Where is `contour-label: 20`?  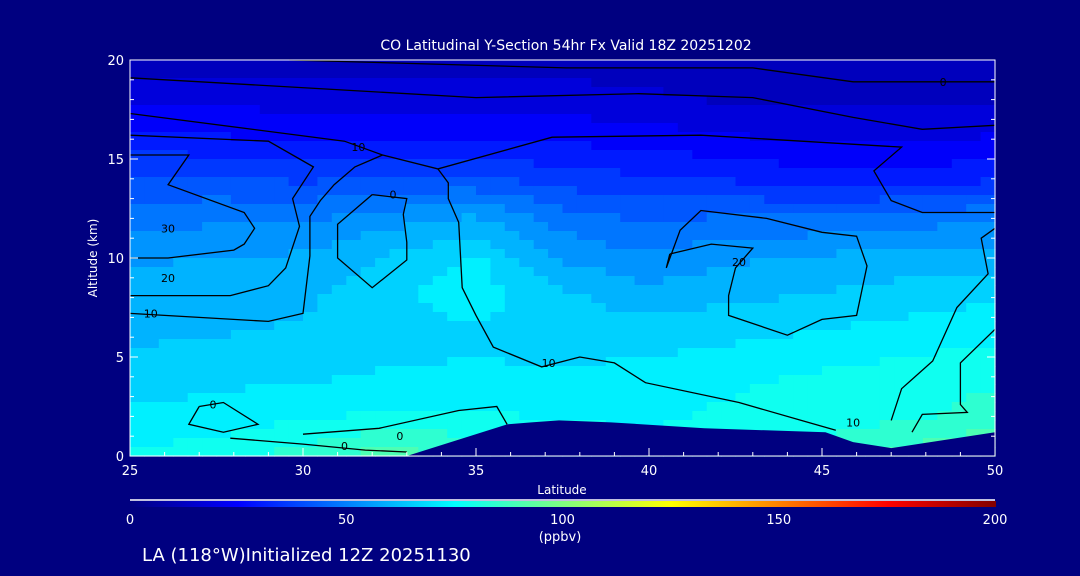
contour-label: 20 is located at coordinates (168, 278).